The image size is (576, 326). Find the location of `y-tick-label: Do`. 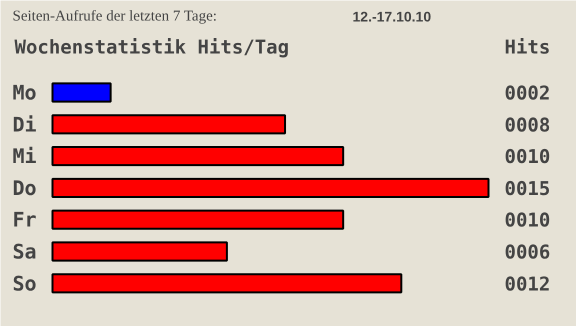

y-tick-label: Do is located at coordinates (24, 188).